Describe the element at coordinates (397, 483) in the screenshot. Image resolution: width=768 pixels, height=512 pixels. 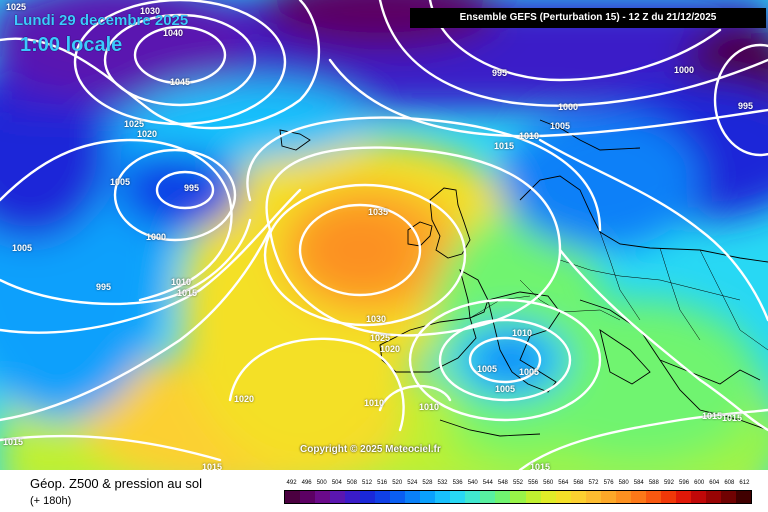
I see `legend-tick-label: 520` at that location.